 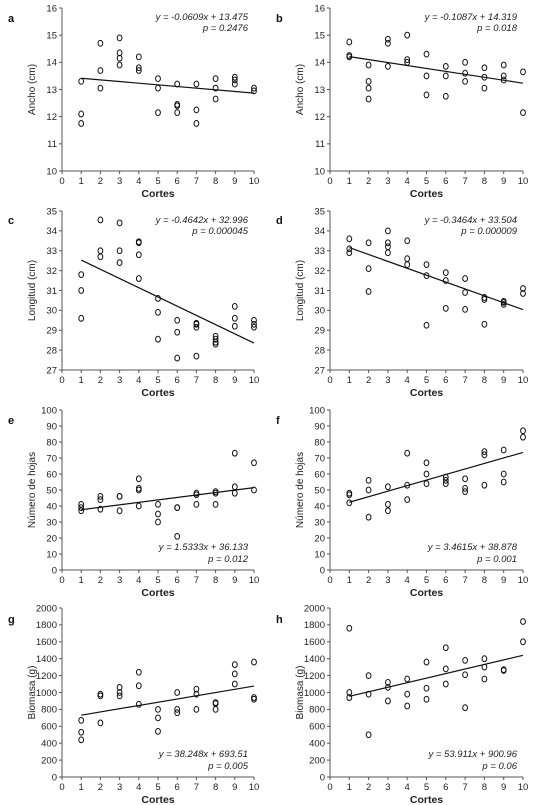 I want to click on trend-line, so click(x=167, y=301).